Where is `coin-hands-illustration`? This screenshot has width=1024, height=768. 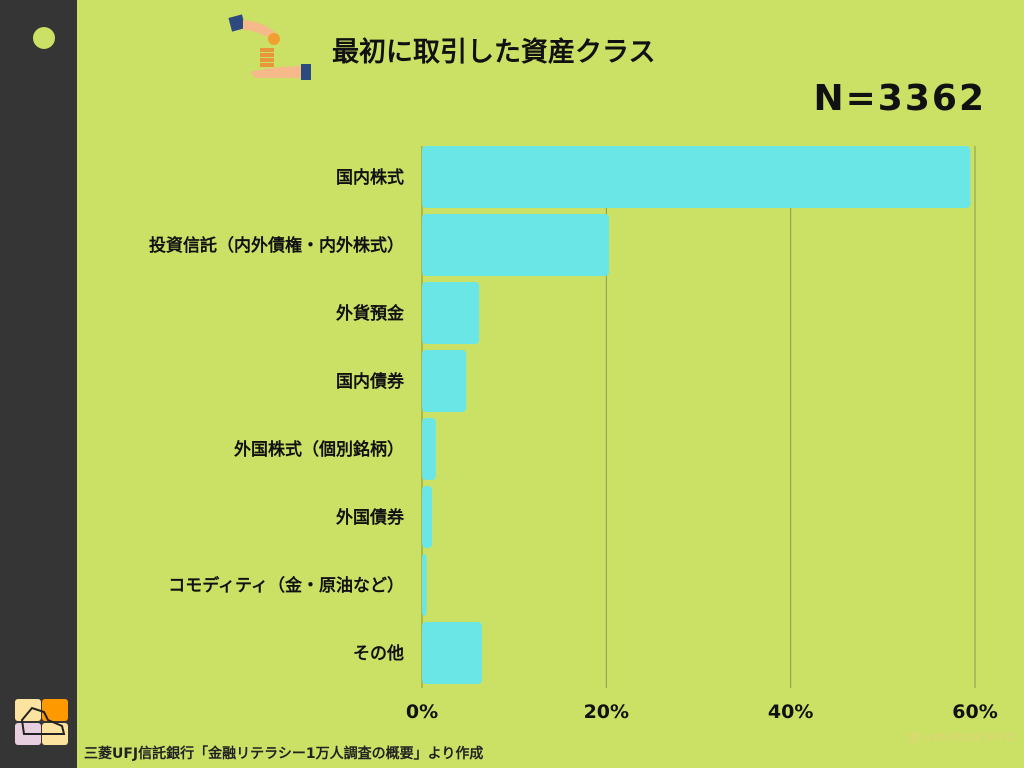 coin-hands-illustration is located at coordinates (269, 47).